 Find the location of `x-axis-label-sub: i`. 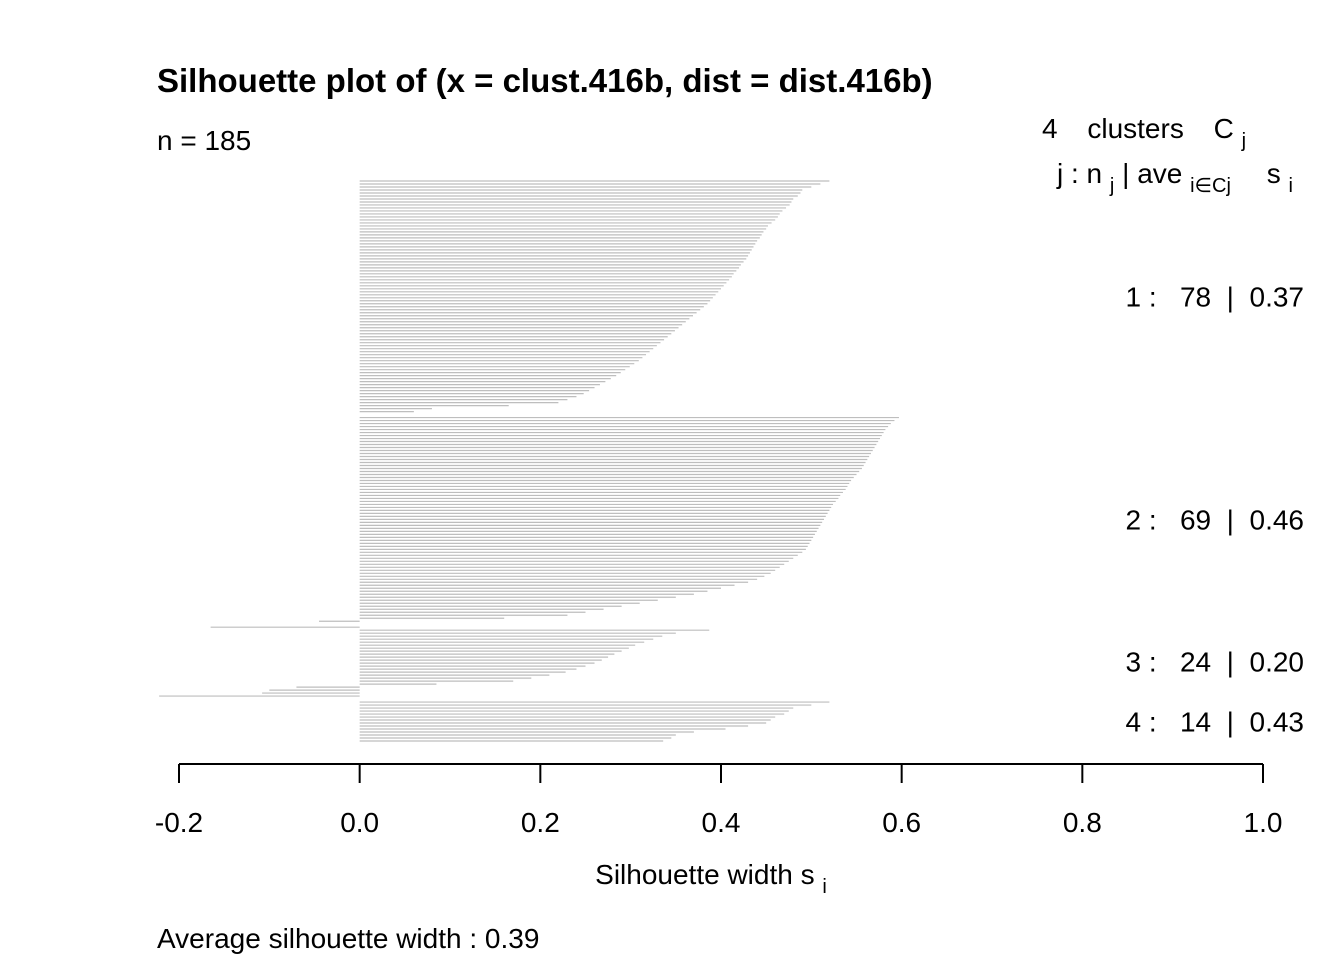

x-axis-label-sub: i is located at coordinates (824, 887).